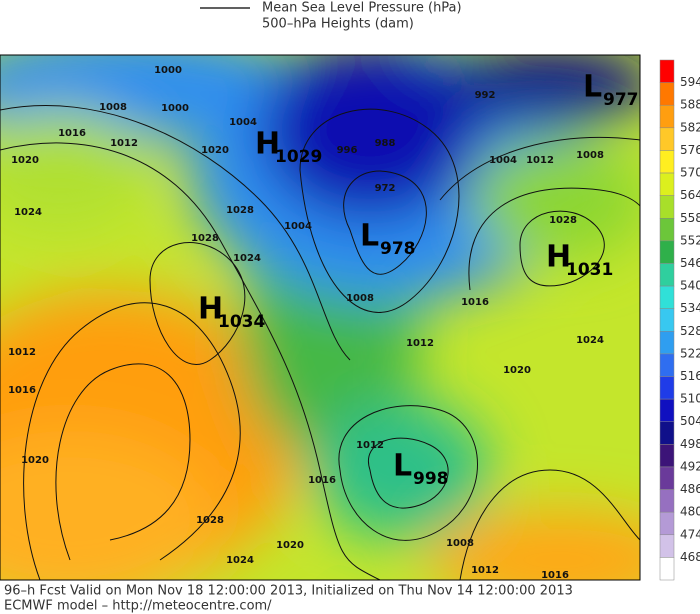  Describe the element at coordinates (690, 399) in the screenshot. I see `colorbar-label: 510` at that location.